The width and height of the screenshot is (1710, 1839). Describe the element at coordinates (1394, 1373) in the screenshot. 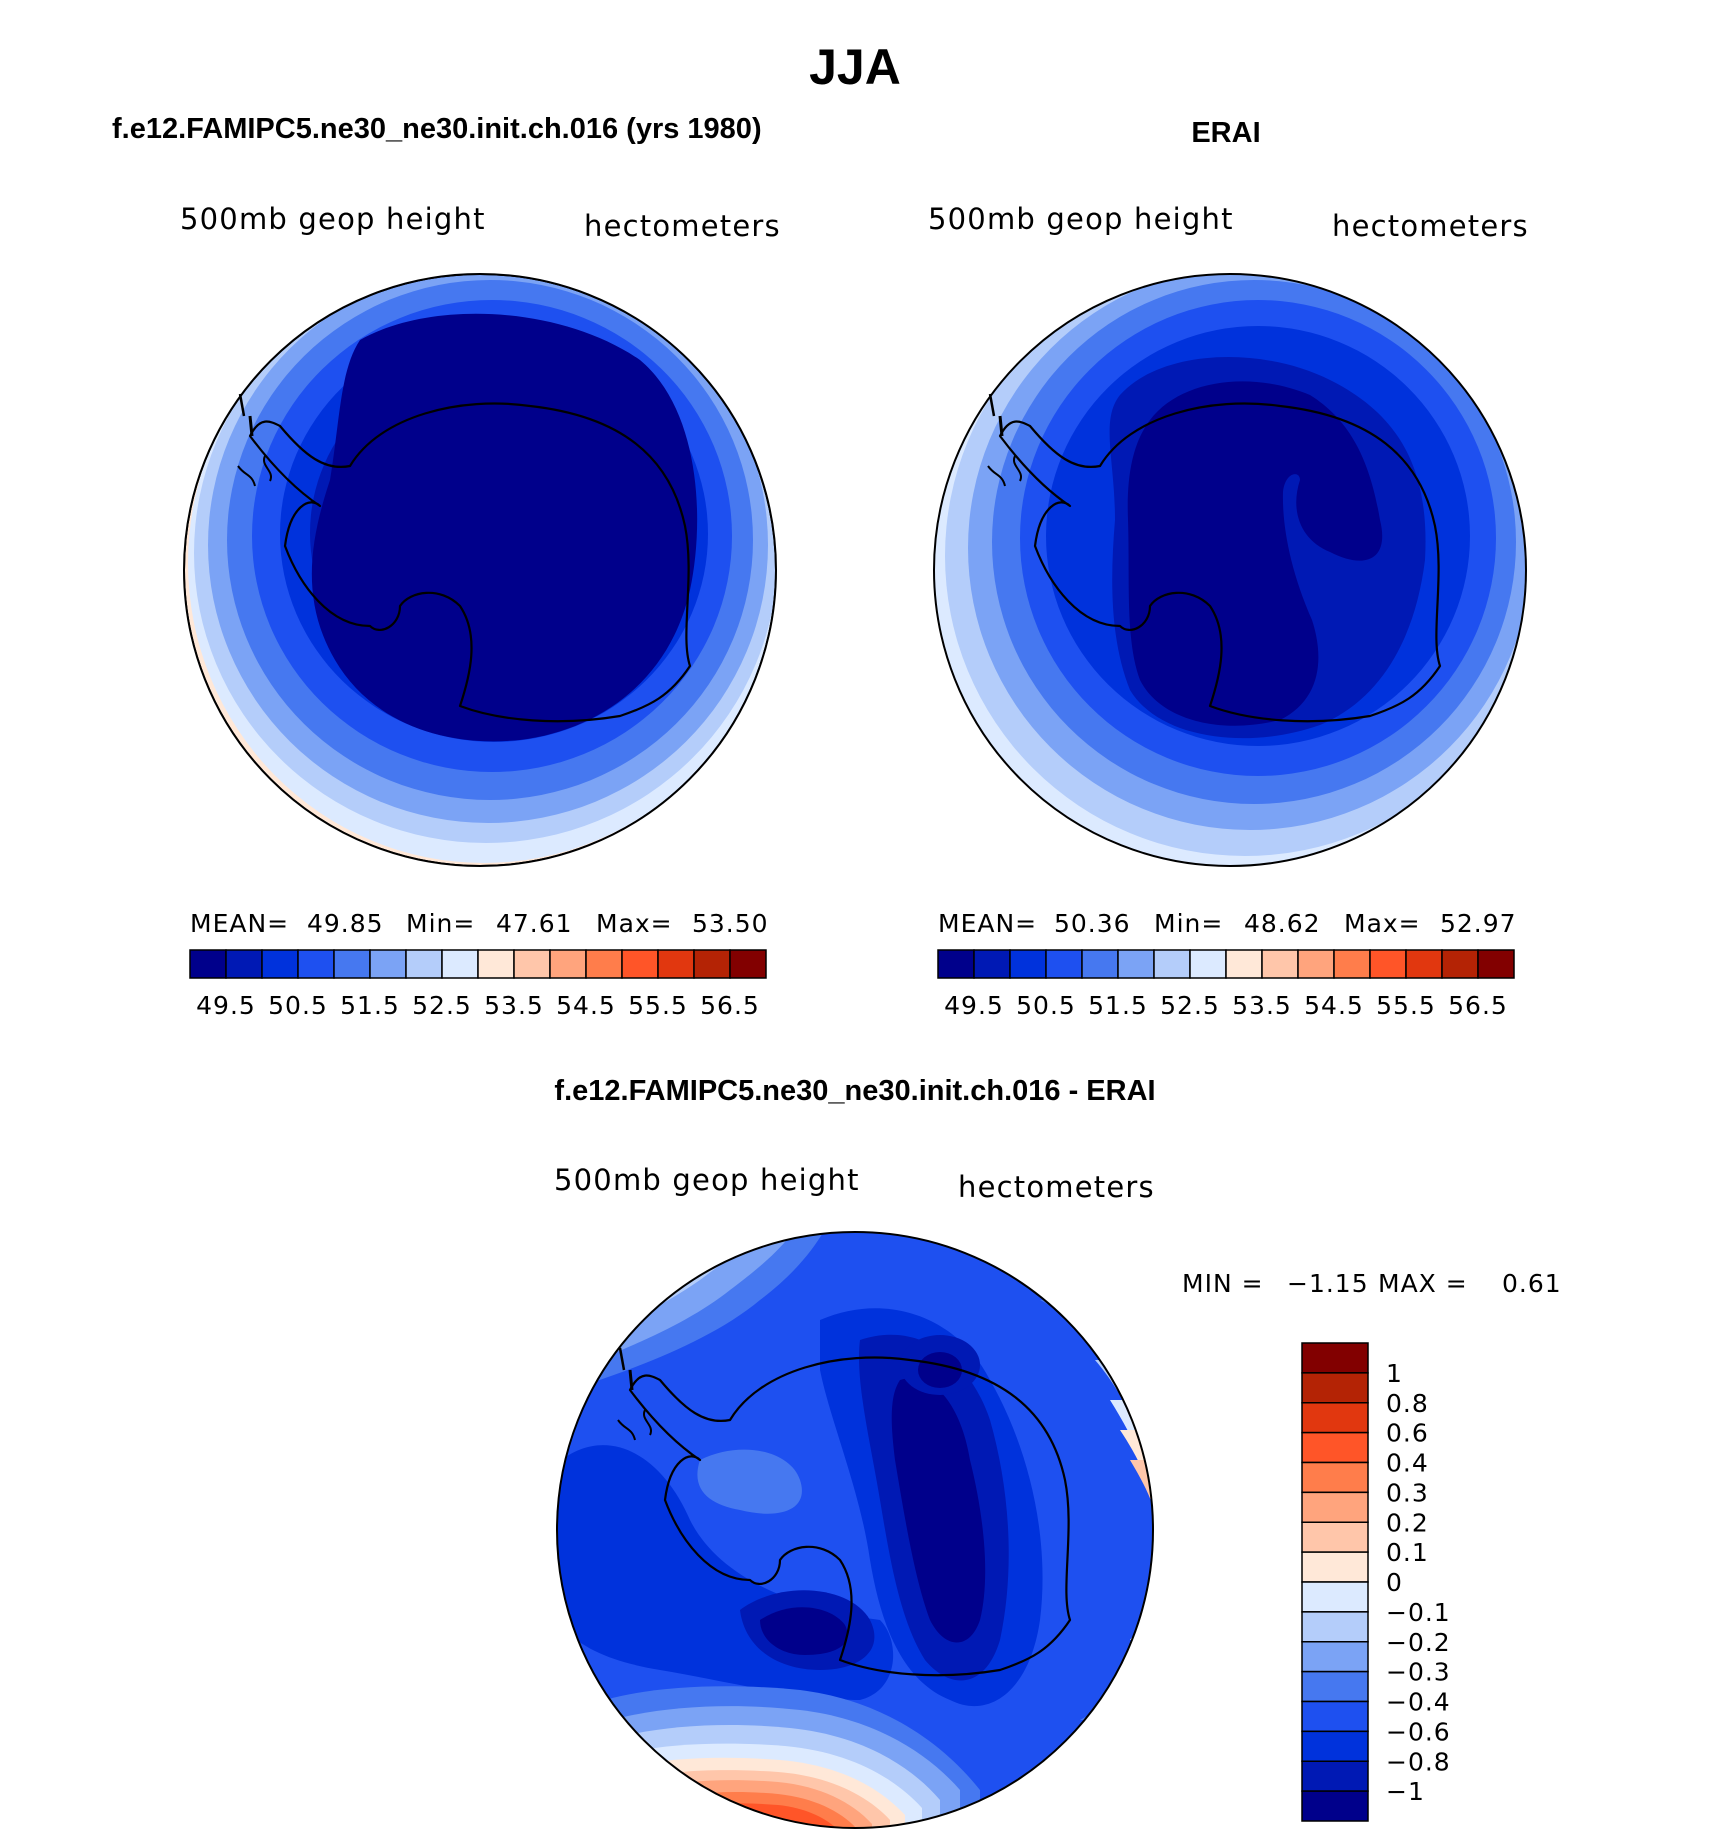

I see `colorbar-tick-label: 1` at that location.